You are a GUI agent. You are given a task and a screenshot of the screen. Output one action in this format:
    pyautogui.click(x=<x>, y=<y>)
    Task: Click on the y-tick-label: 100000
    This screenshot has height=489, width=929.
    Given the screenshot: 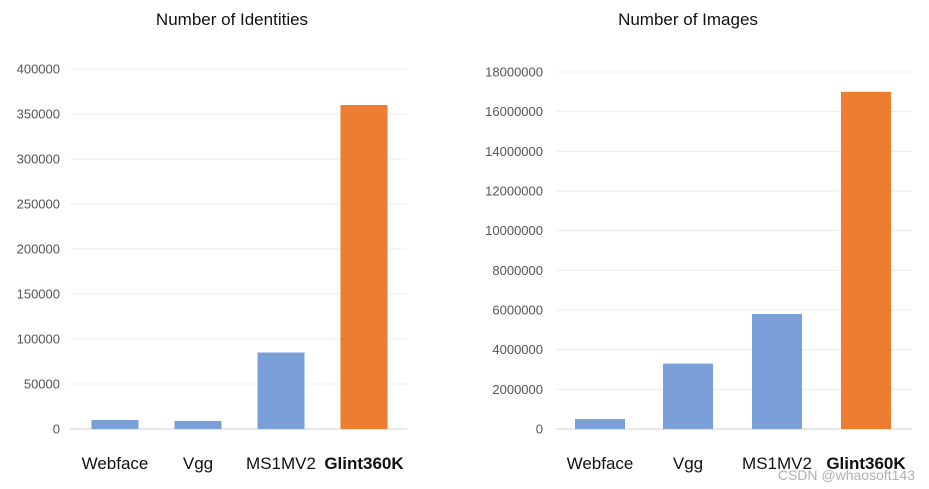 What is the action you would take?
    pyautogui.click(x=38, y=339)
    